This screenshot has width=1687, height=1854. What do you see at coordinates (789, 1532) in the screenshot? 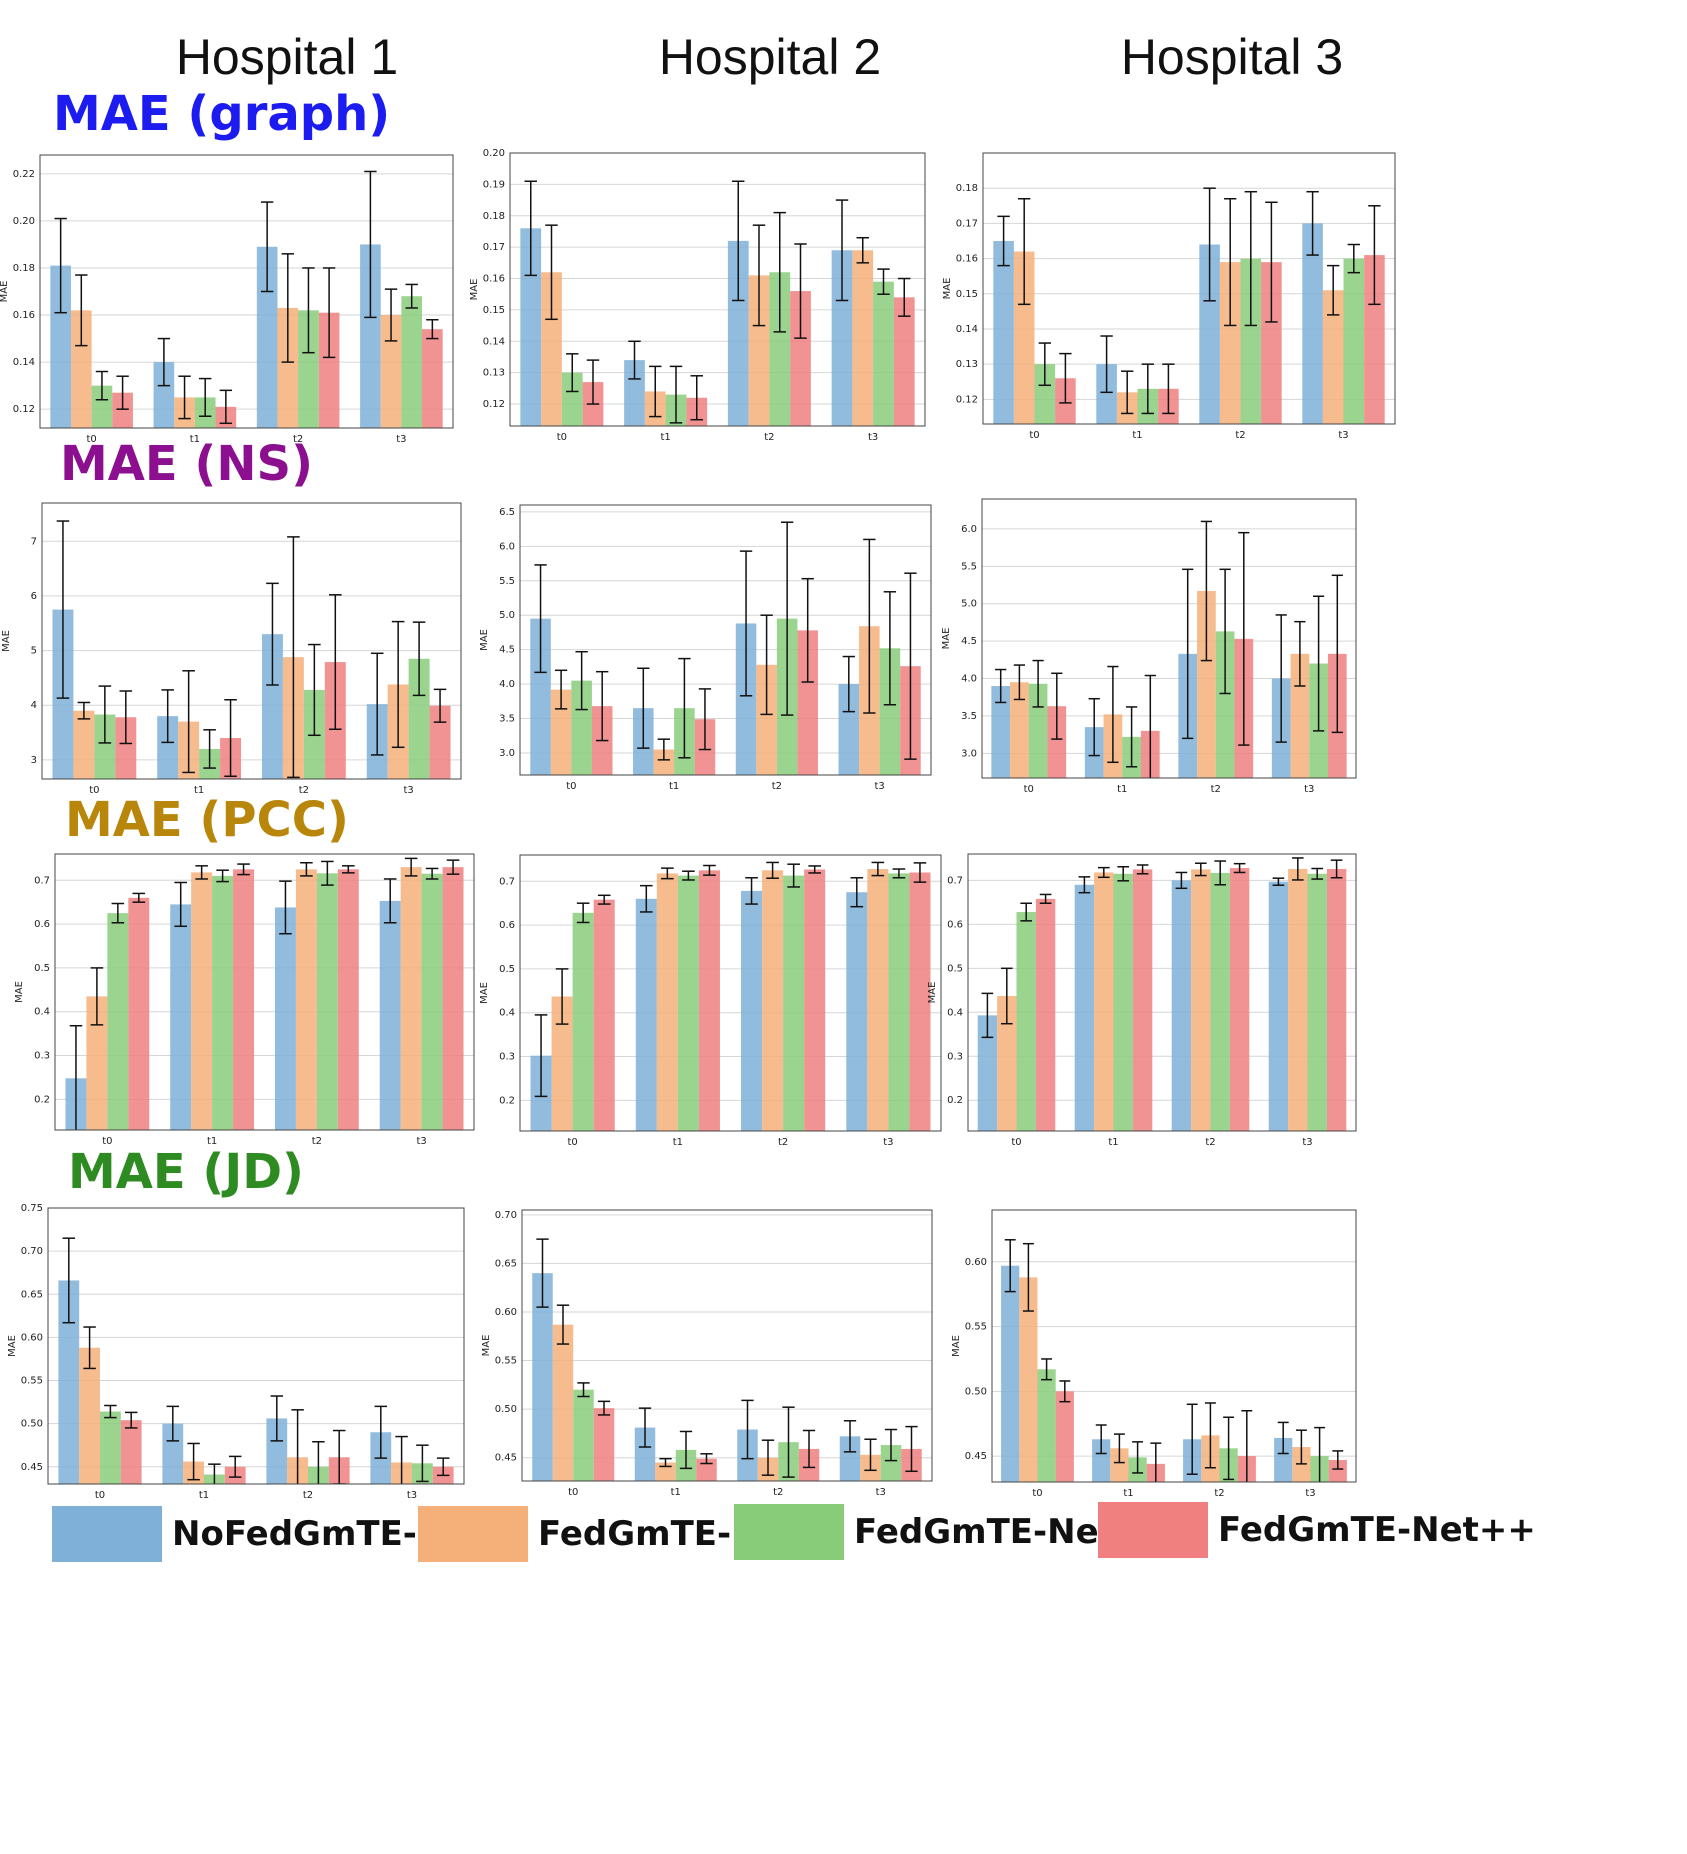
I see `legend-swatch-fedgmte-net-plus` at bounding box center [789, 1532].